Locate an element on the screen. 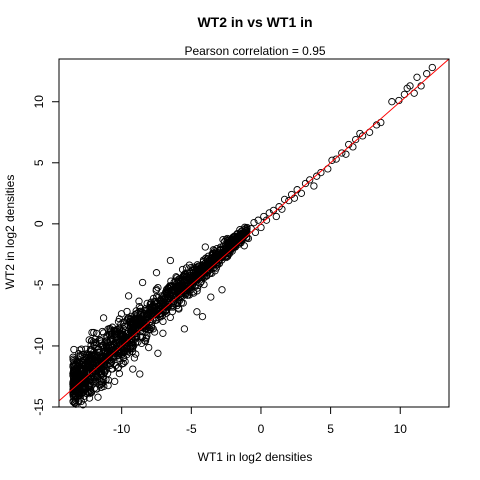 Image resolution: width=480 pixels, height=480 pixels. chart-title: WT2 in vs WT1 in is located at coordinates (254, 22).